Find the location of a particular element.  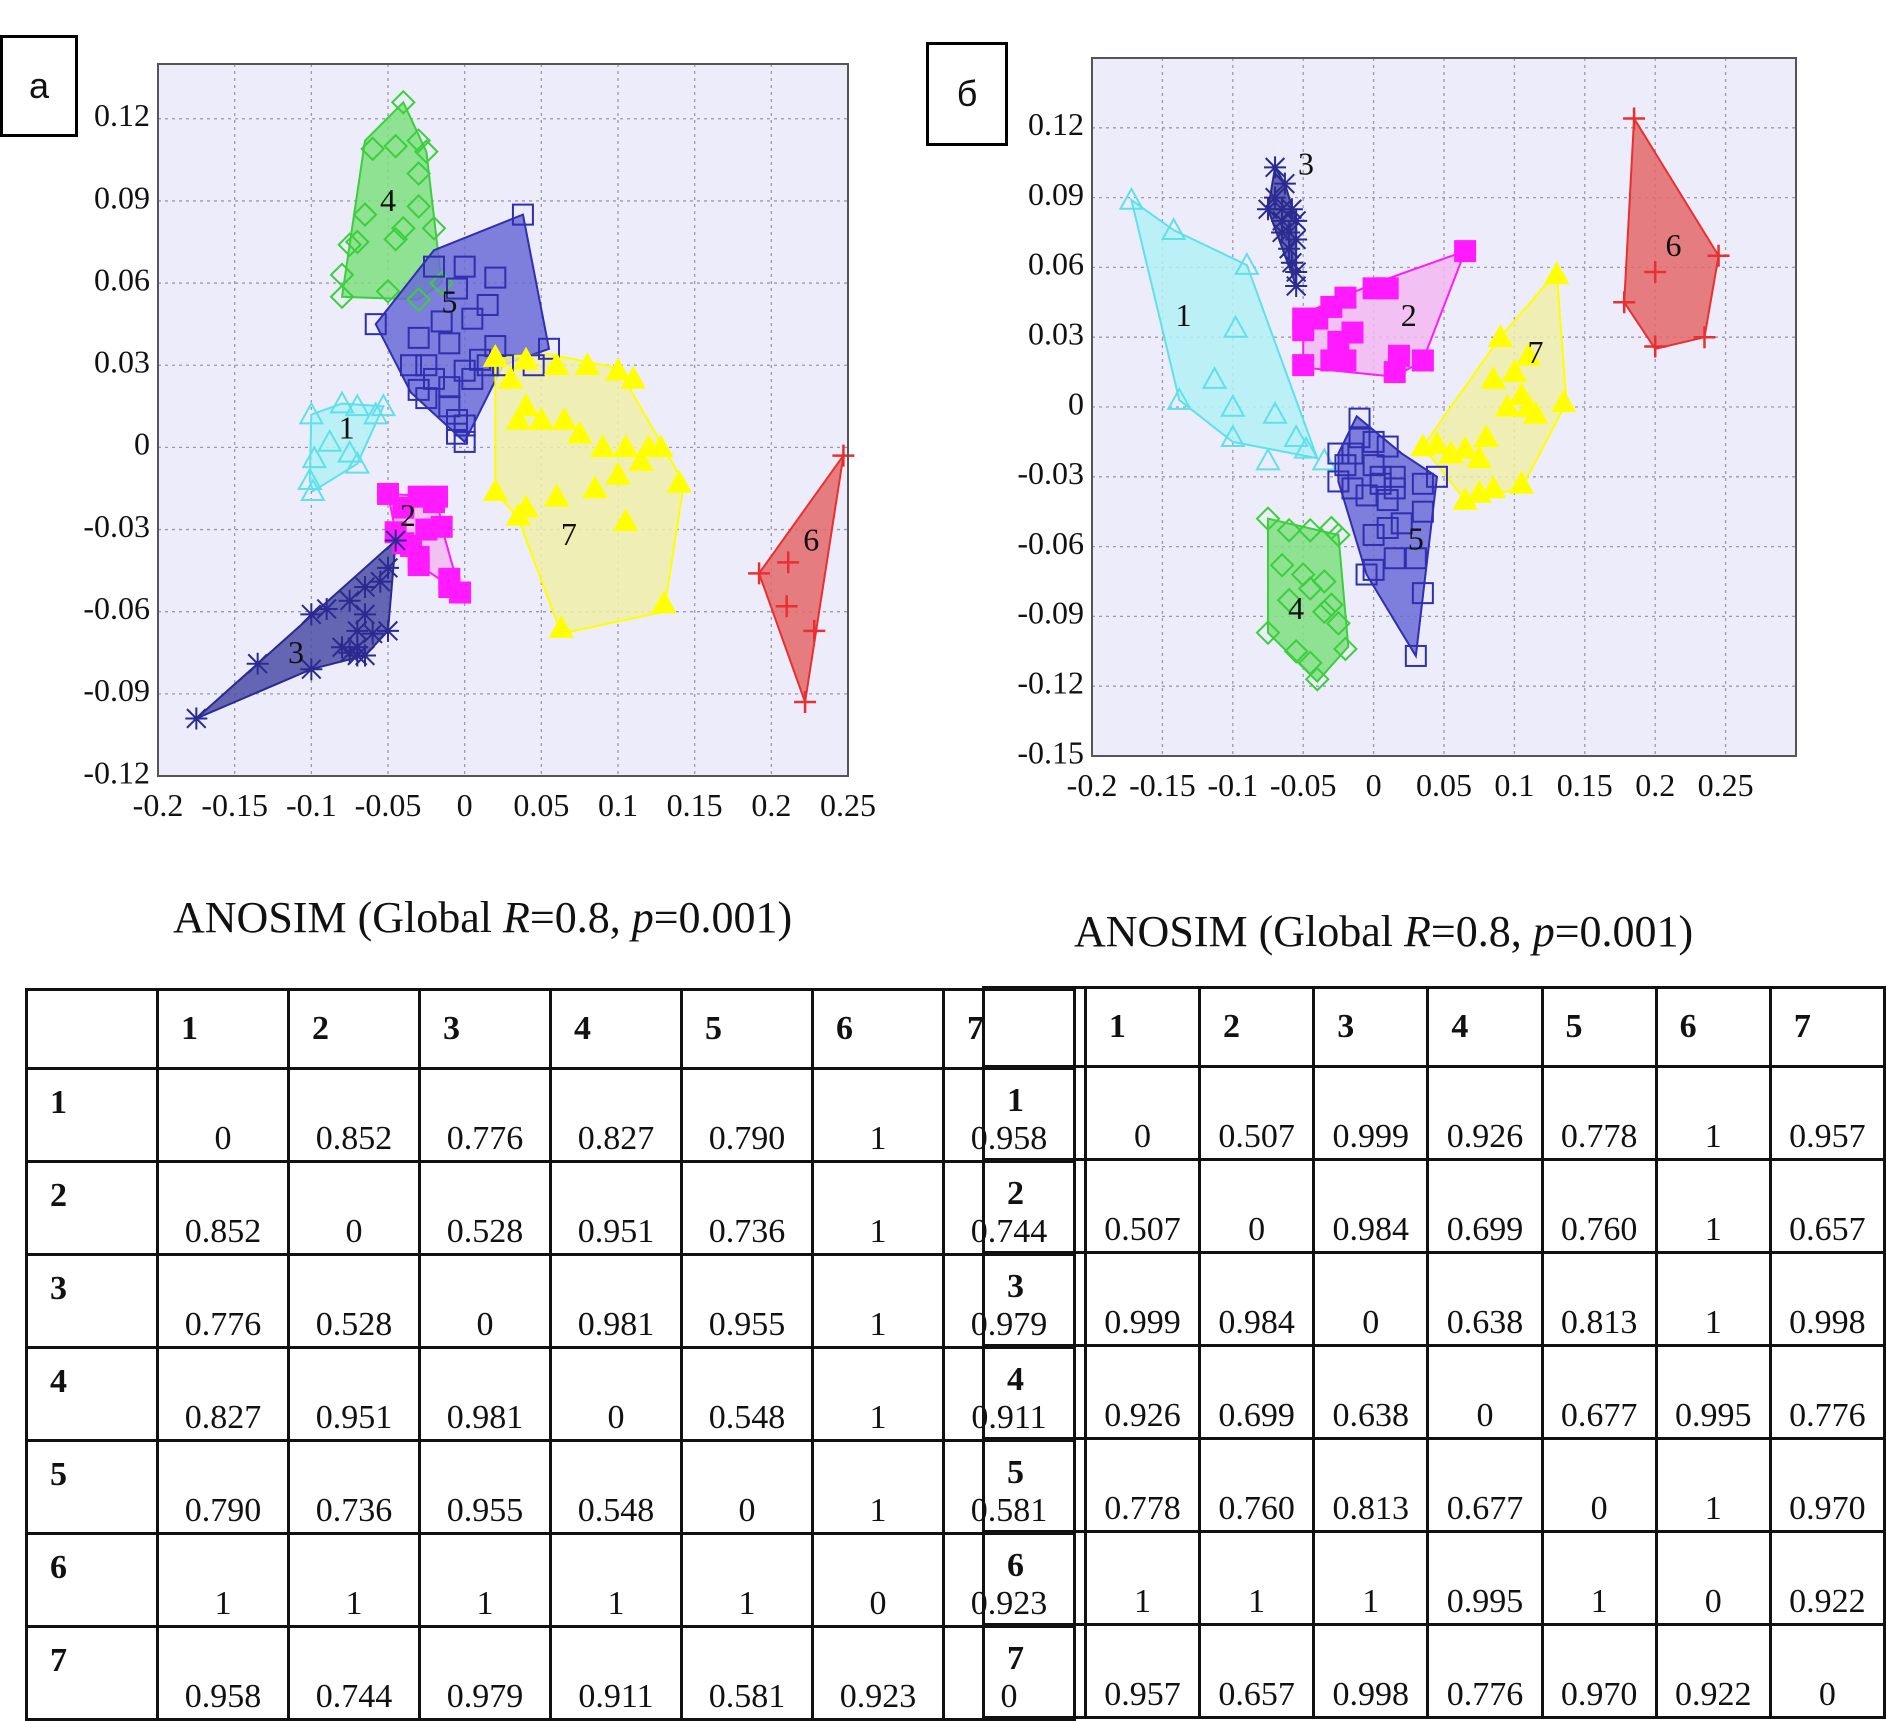

row-header: 3 is located at coordinates (1034, 1299).